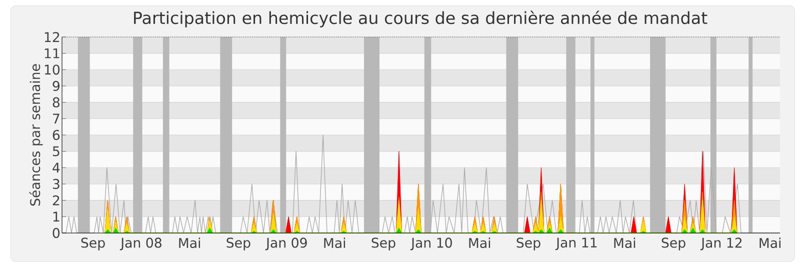 The image size is (800, 267). Describe the element at coordinates (721, 244) in the screenshot. I see `x-tick-label: Jan 12` at that location.